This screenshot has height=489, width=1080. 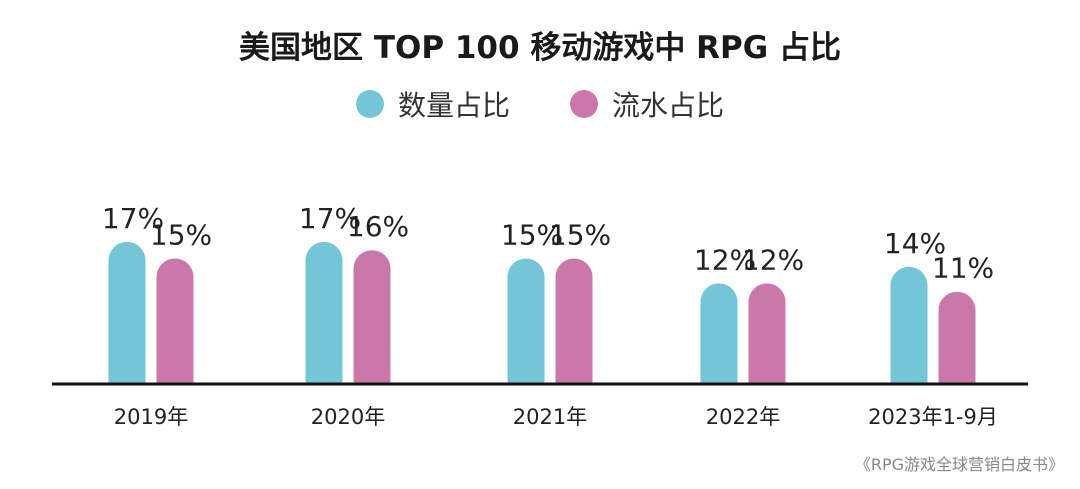 I want to click on legend-label-count: 数量占比, so click(x=453, y=105).